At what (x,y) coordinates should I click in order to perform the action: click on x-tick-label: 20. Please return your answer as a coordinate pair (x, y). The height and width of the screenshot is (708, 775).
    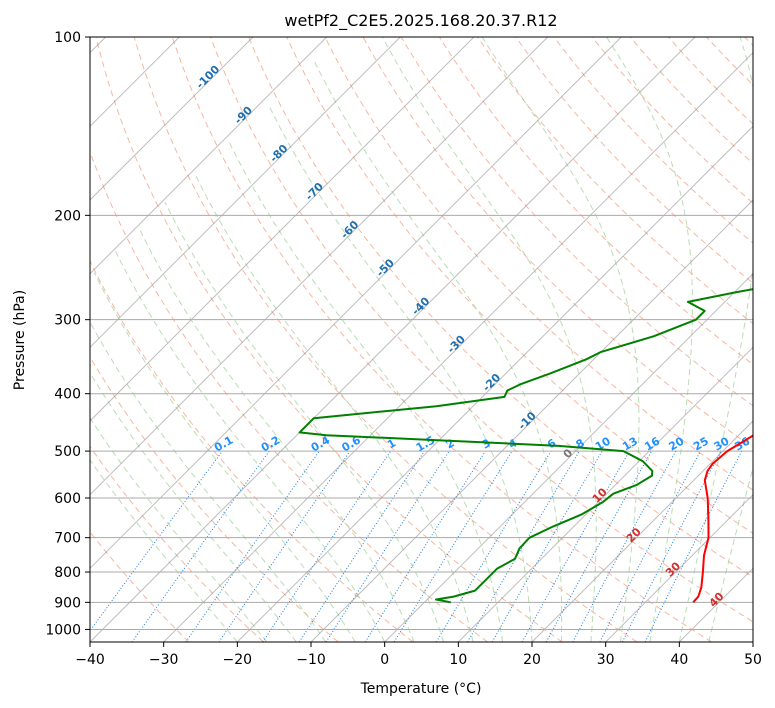
    Looking at the image, I should click on (532, 660).